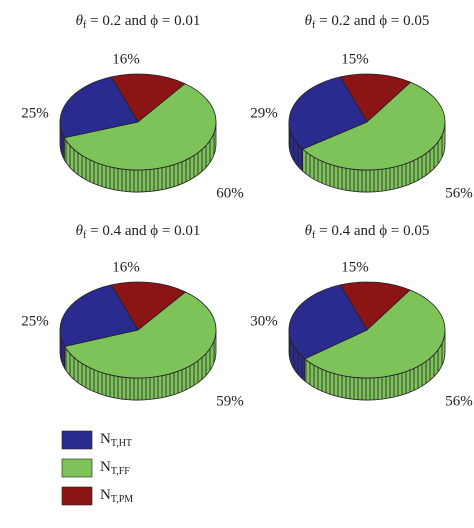 The height and width of the screenshot is (528, 474). I want to click on chart-title: θf = 0.2 and ϕ = 0.05, so click(367, 22).